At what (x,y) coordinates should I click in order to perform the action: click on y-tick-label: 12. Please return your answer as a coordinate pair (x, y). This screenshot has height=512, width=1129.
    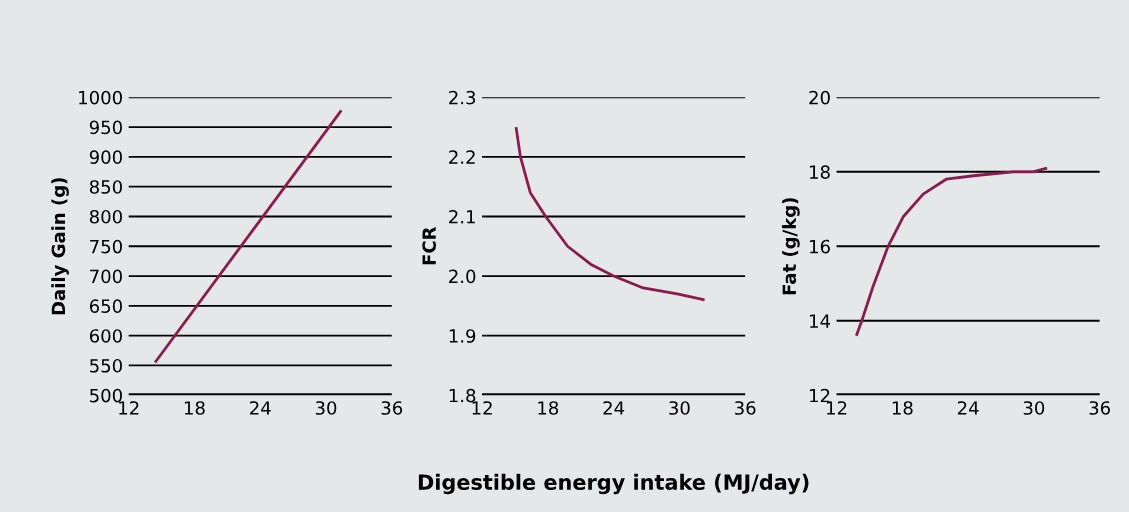
    Looking at the image, I should click on (820, 395).